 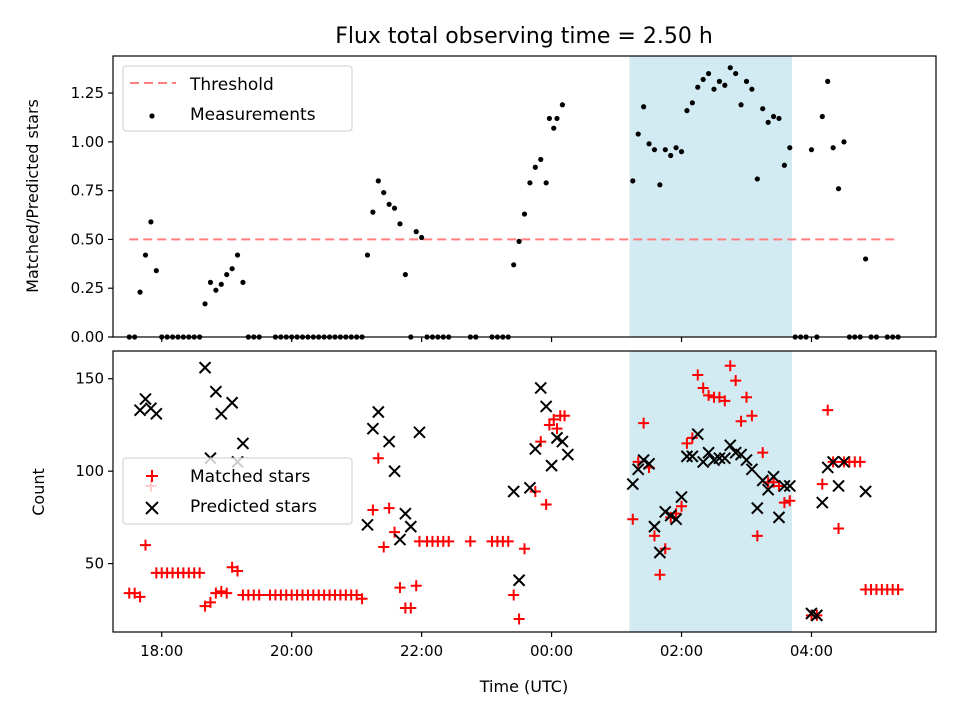 I want to click on top-y-tick-label: 0.50, so click(x=87, y=239).